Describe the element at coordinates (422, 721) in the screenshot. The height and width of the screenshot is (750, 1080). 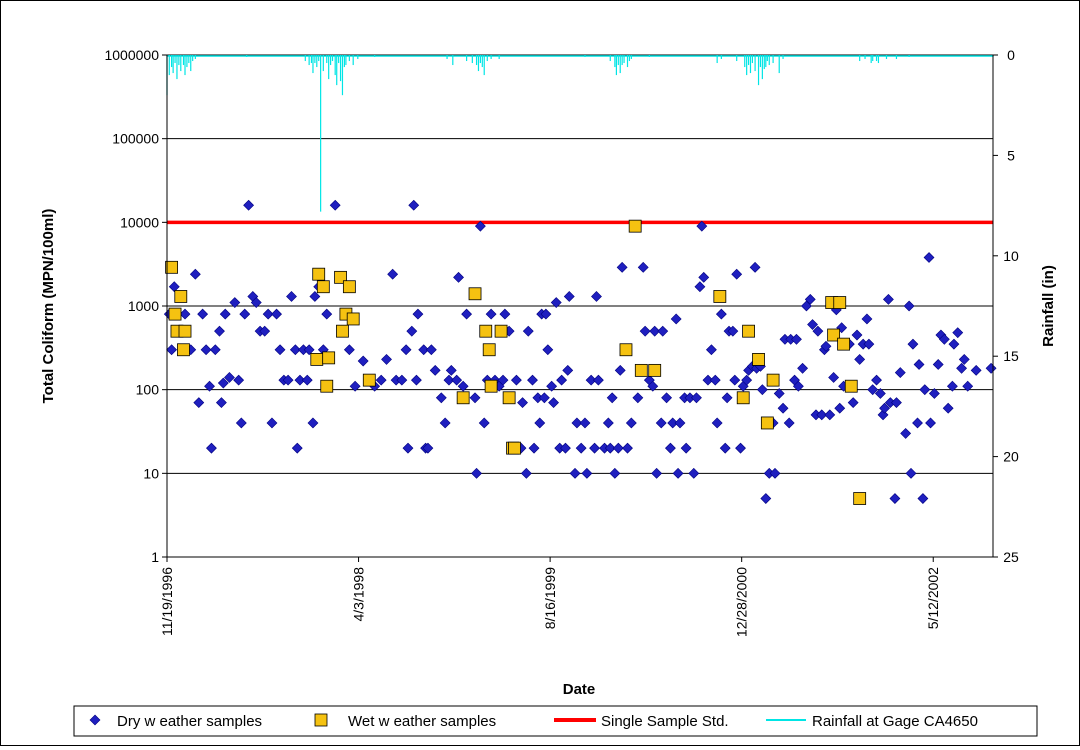
I see `legend-wet-label: Wet w eather samples` at that location.